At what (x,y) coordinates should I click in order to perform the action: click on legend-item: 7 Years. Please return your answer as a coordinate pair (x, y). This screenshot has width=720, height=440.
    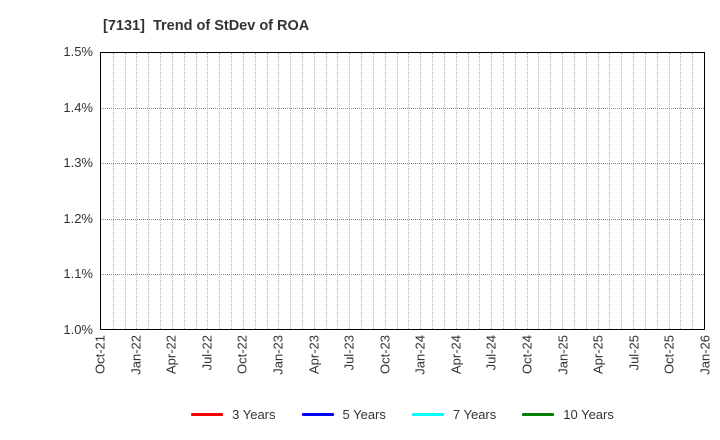
    Looking at the image, I should click on (454, 414).